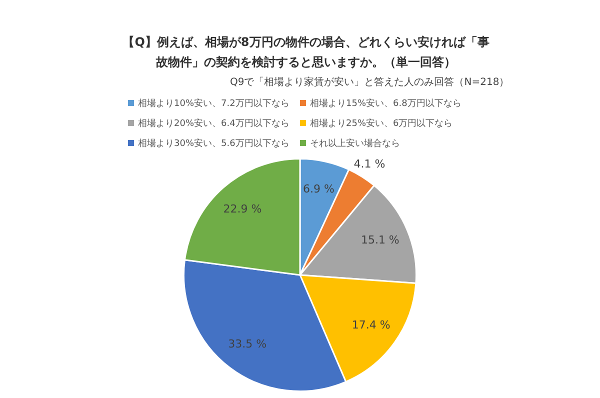  What do you see at coordinates (242, 209) in the screenshot?
I see `data-label: 22.9 %` at bounding box center [242, 209].